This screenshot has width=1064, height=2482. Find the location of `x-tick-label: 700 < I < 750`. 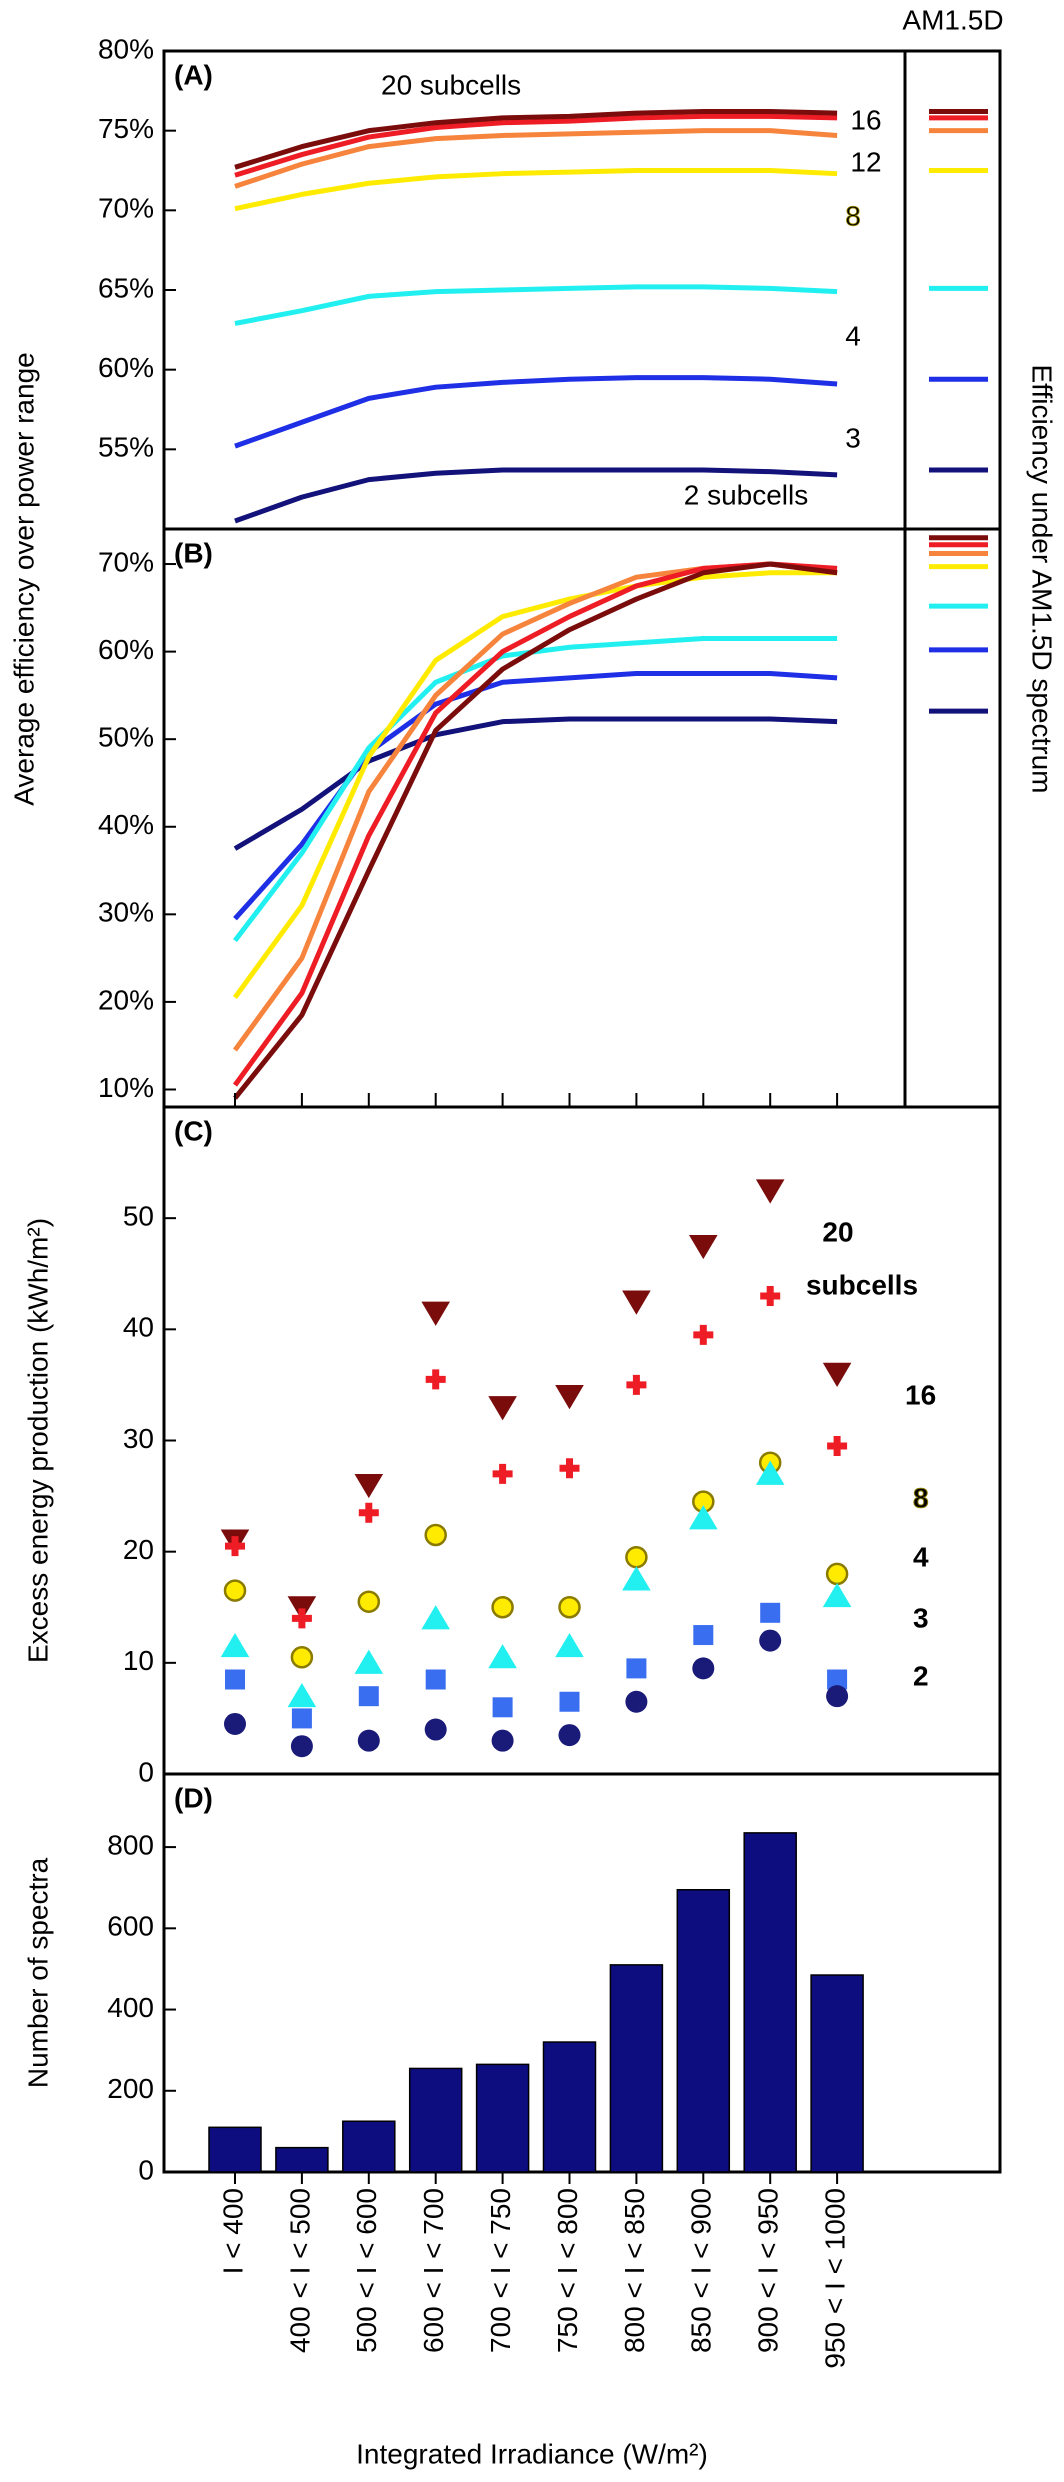

x-tick-label: 700 < I < 750 is located at coordinates (500, 2270).